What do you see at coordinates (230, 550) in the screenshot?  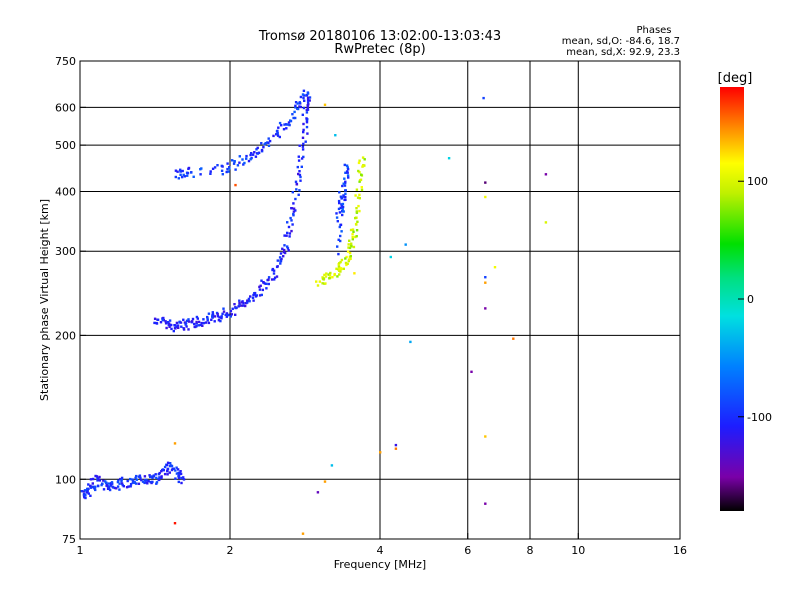 I see `x-tick-label: 2` at bounding box center [230, 550].